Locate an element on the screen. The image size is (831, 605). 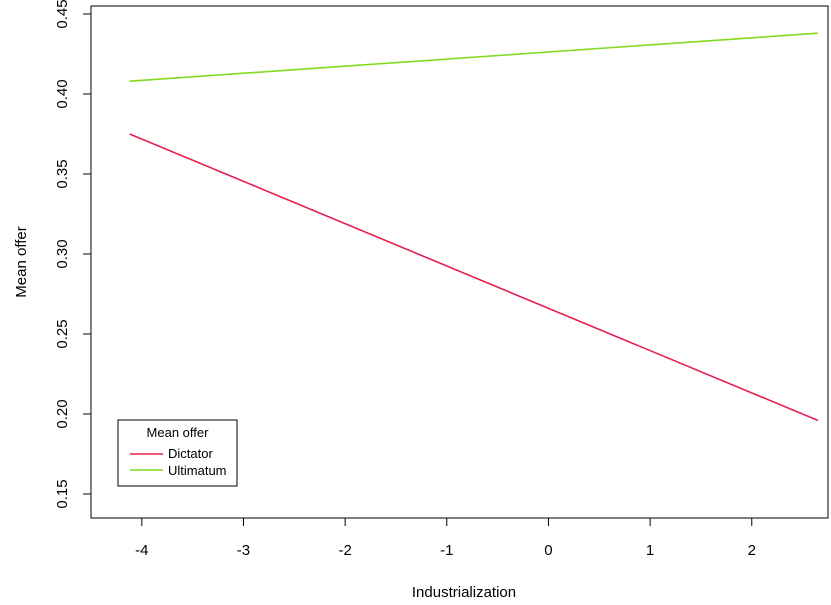
x-tick-label: 2 is located at coordinates (752, 550).